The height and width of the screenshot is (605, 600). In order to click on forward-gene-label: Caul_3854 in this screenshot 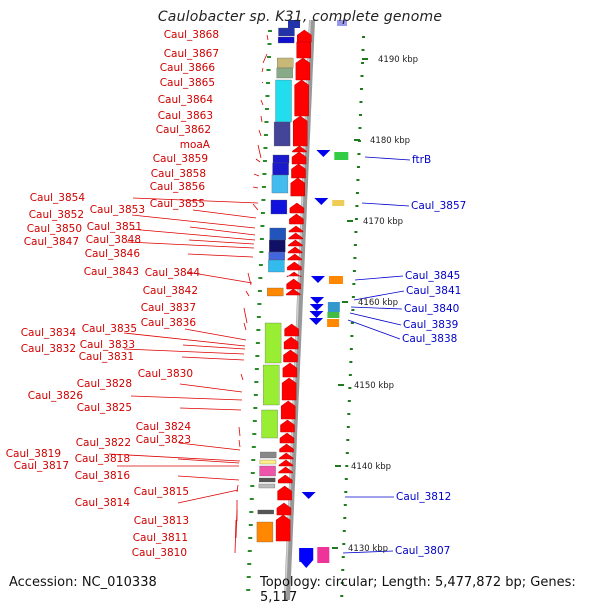, I will do `click(58, 198)`.